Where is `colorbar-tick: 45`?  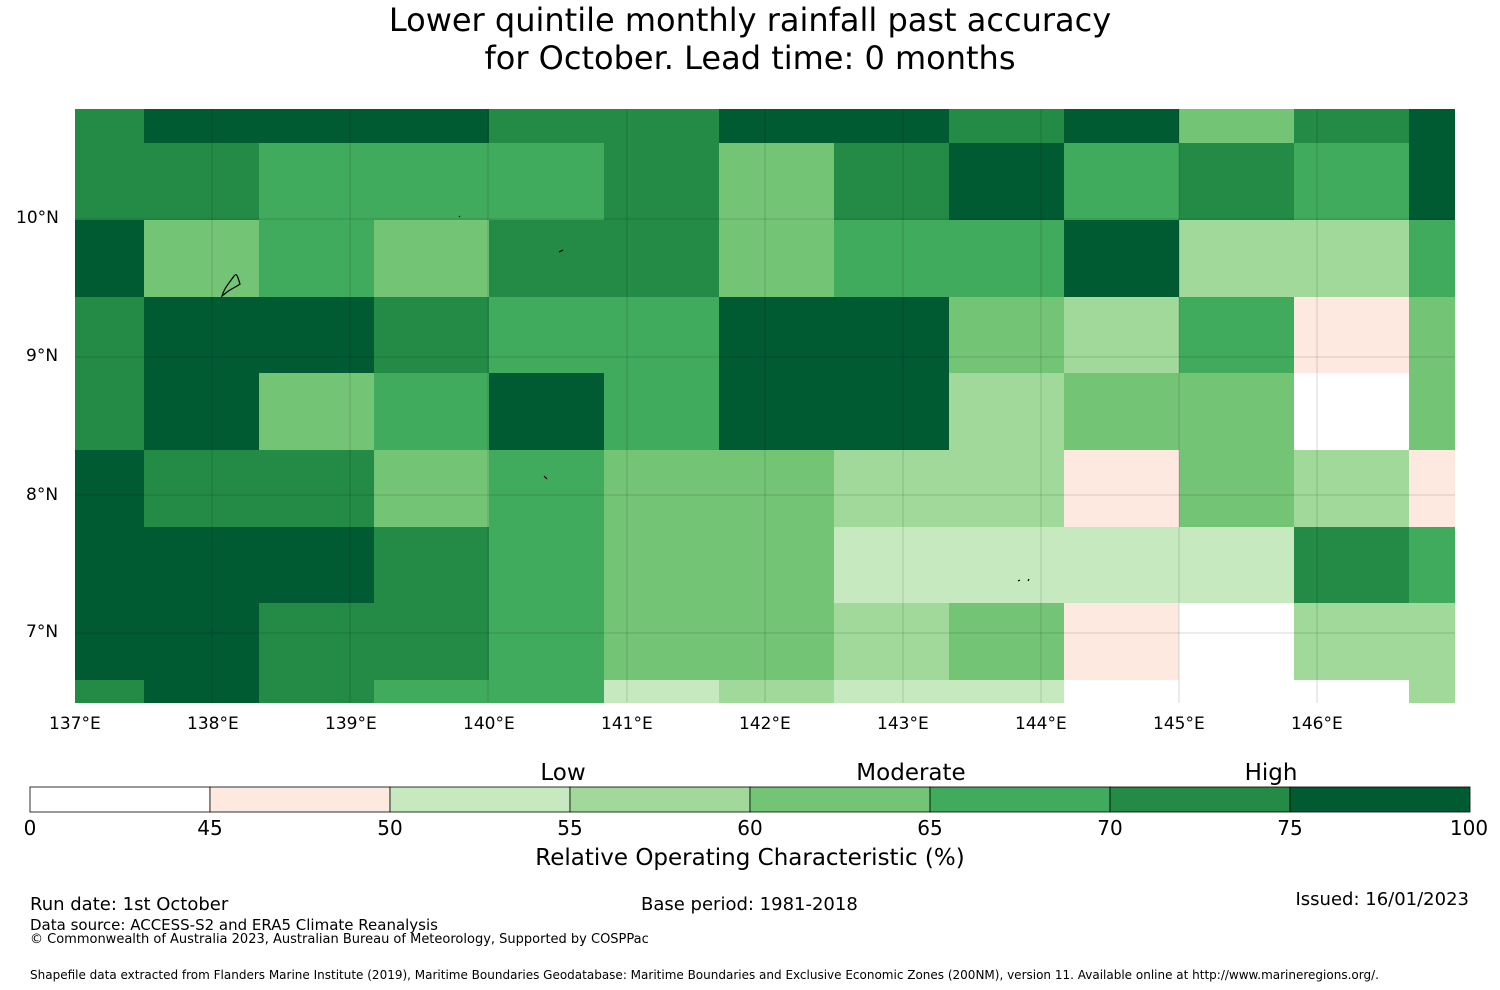
colorbar-tick: 45 is located at coordinates (210, 828).